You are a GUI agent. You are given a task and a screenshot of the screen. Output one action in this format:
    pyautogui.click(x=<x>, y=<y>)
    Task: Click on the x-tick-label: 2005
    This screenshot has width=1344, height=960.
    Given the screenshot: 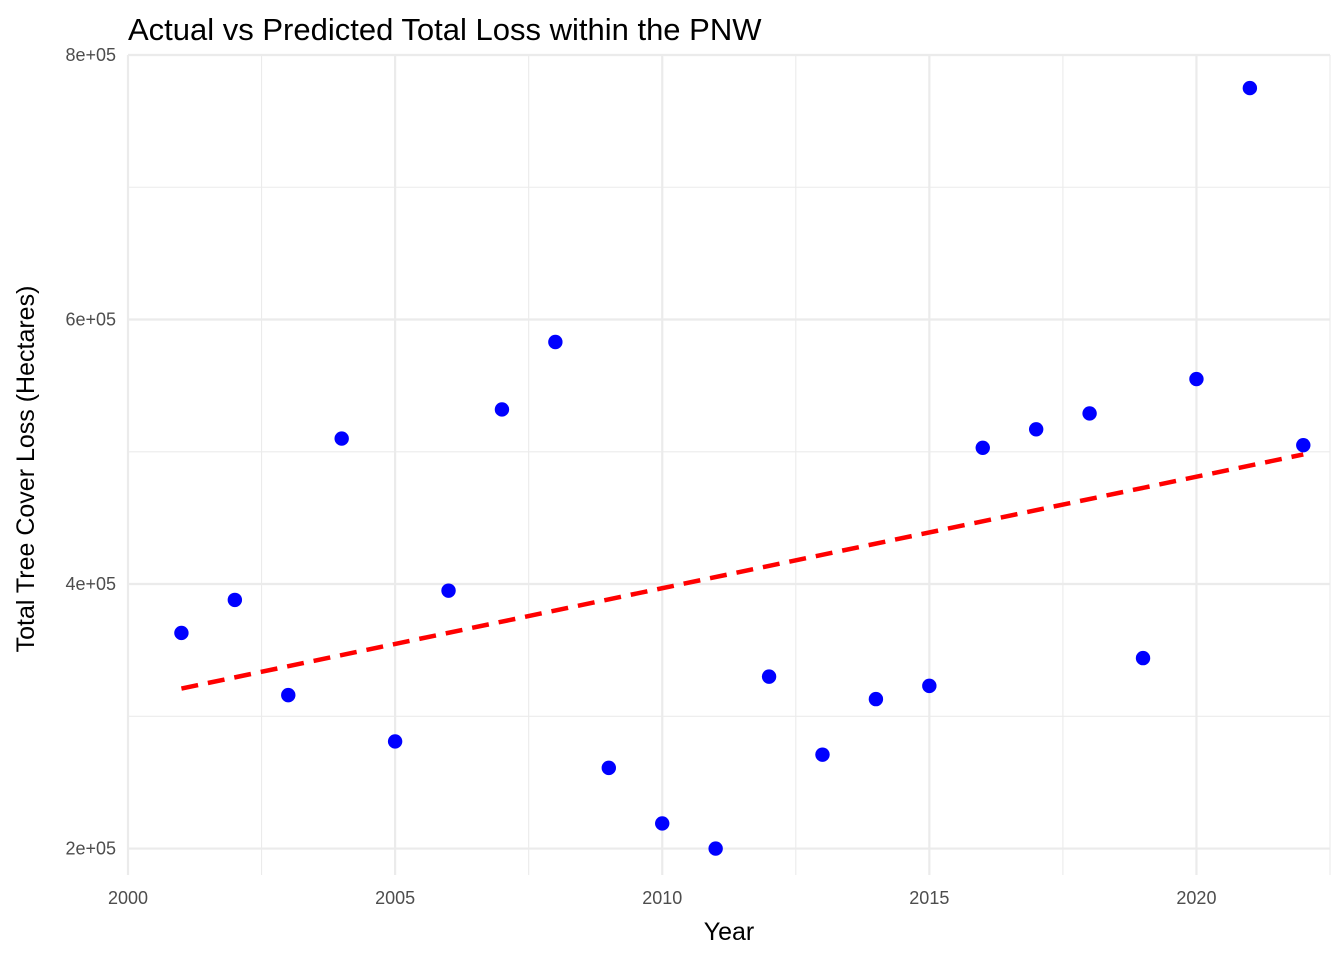 What is the action you would take?
    pyautogui.click(x=395, y=898)
    